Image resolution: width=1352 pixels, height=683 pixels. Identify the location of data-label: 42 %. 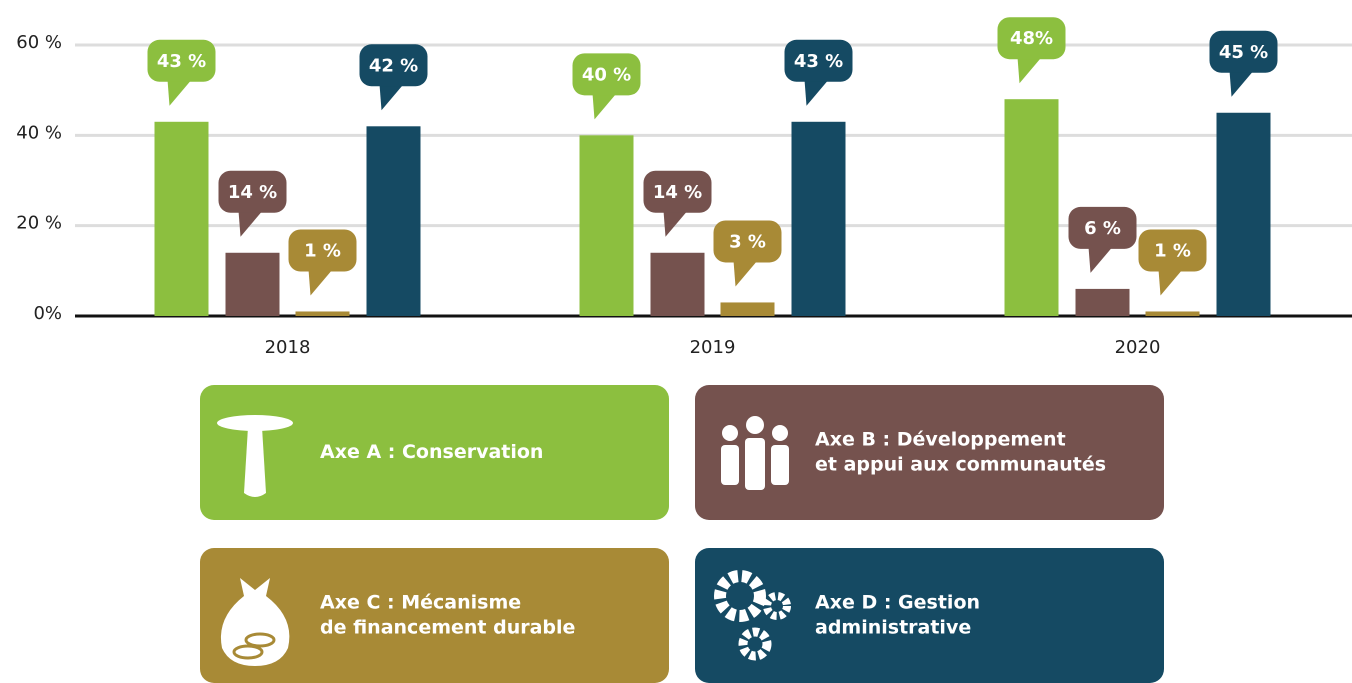
(393, 65).